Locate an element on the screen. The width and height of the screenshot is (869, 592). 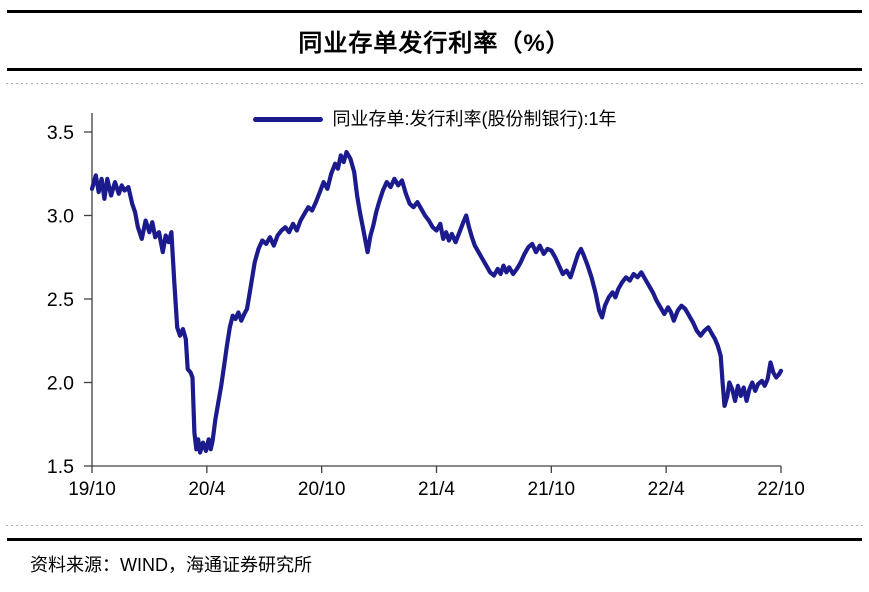
legend-label: 同业存单:发行利率(股份制银行):1年 is located at coordinates (474, 119).